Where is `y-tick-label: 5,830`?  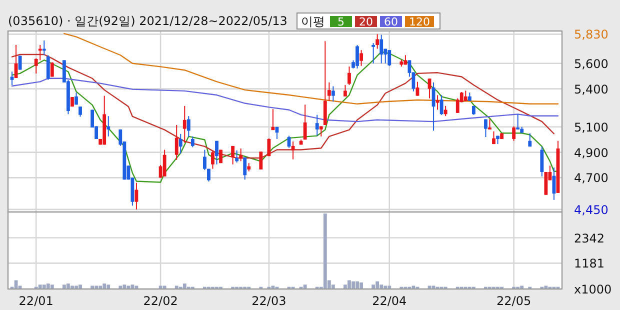
y-tick-label: 5,830 is located at coordinates (591, 35).